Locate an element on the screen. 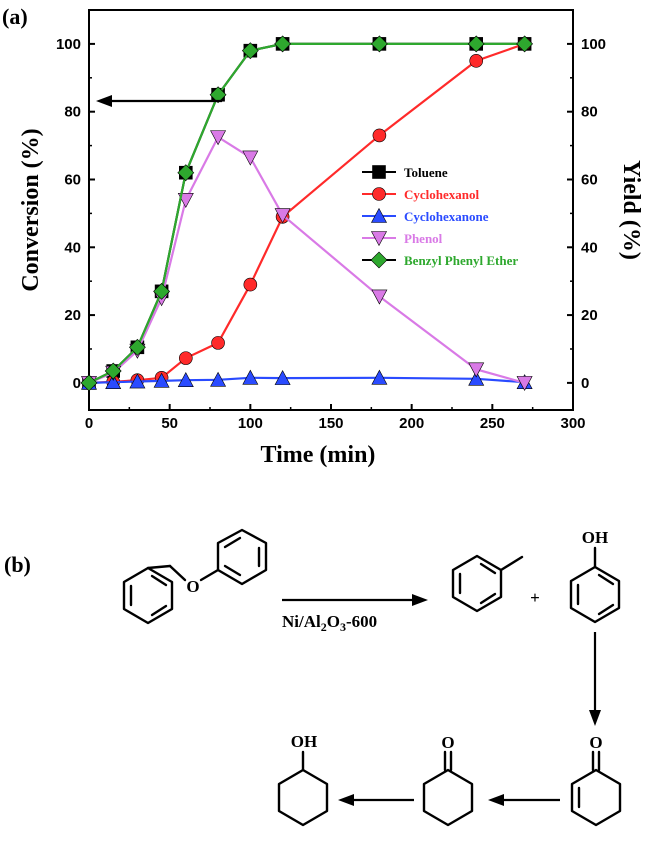 Image resolution: width=649 pixels, height=841 pixels. legend-entry-benzyl-phenyl-ether: Benzyl Phenyl Ether is located at coordinates (440, 260).